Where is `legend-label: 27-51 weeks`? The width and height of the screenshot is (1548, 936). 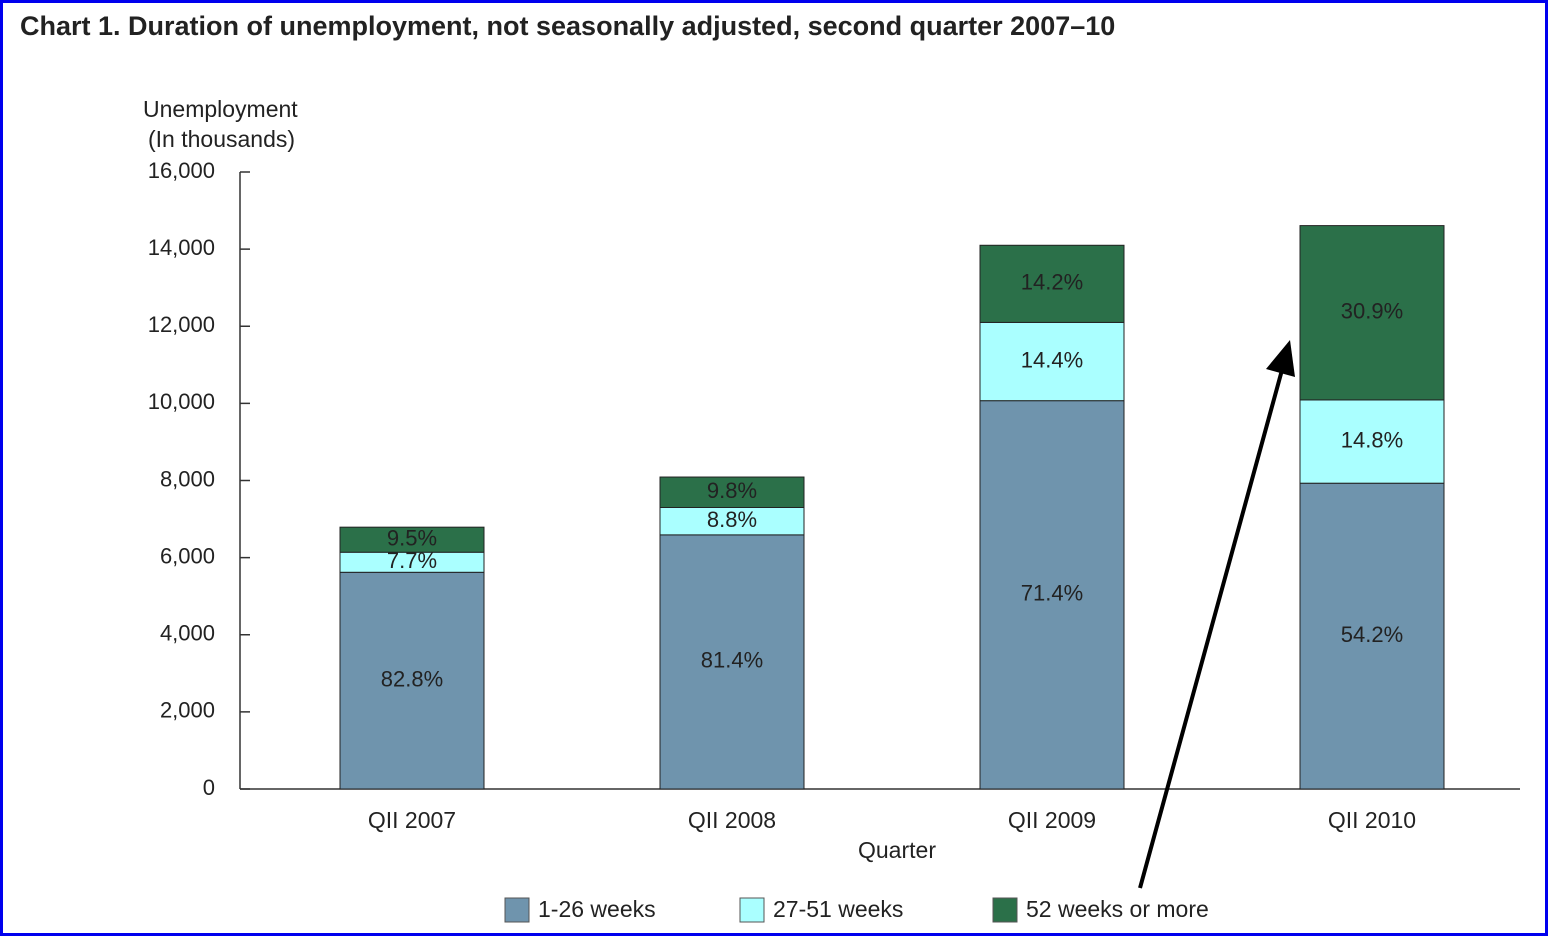
legend-label: 27-51 weeks is located at coordinates (838, 909).